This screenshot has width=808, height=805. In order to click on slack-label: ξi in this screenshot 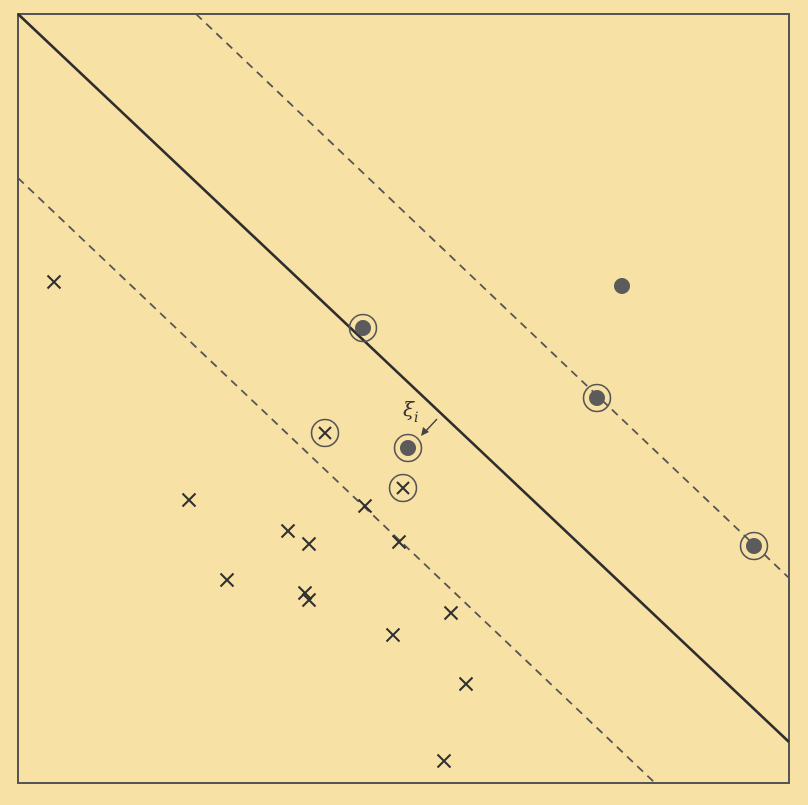, I will do `click(411, 411)`.